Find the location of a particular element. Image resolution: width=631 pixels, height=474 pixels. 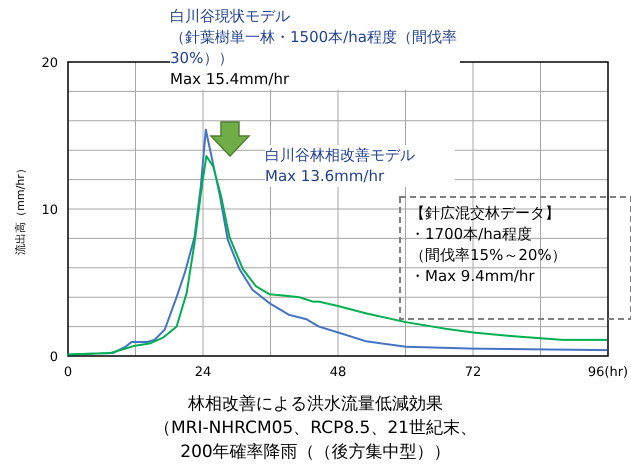

y-axis-title: 流出高（mm/hr） is located at coordinates (20, 209).